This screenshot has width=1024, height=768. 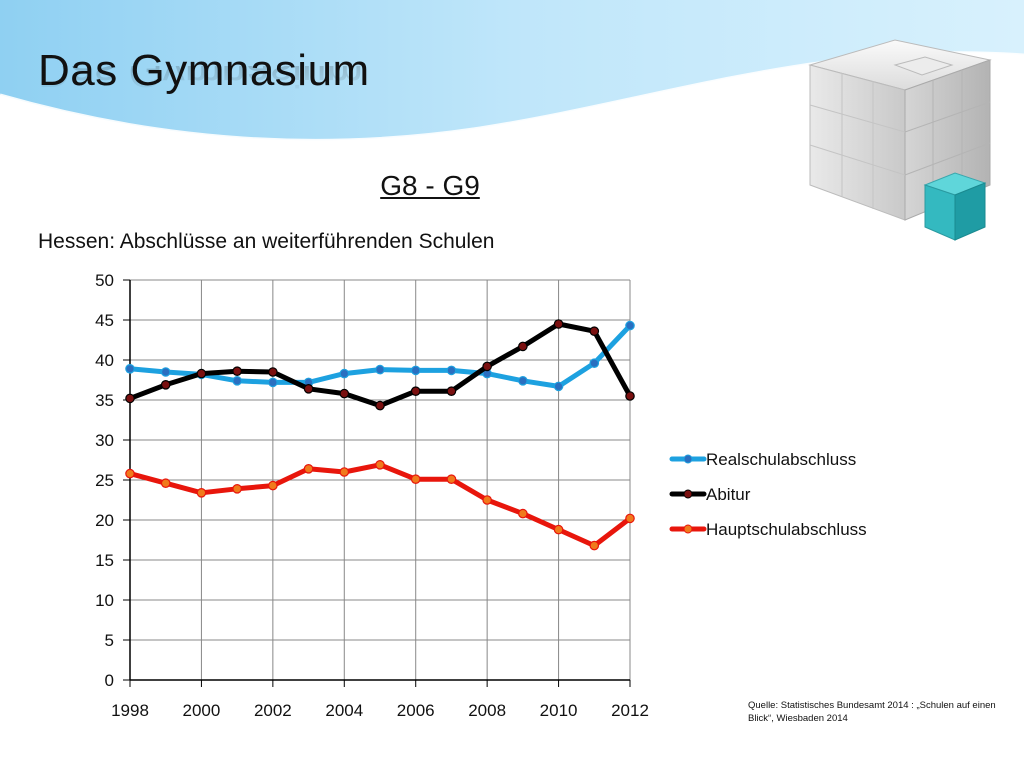 What do you see at coordinates (130, 710) in the screenshot?
I see `x-tick-label: 1998` at bounding box center [130, 710].